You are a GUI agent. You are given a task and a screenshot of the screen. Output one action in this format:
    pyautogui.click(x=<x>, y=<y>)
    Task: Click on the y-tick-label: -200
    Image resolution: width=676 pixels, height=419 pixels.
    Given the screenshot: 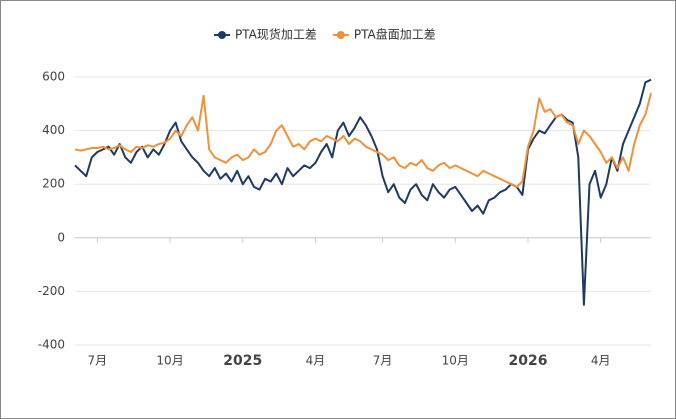 What is the action you would take?
    pyautogui.click(x=51, y=291)
    